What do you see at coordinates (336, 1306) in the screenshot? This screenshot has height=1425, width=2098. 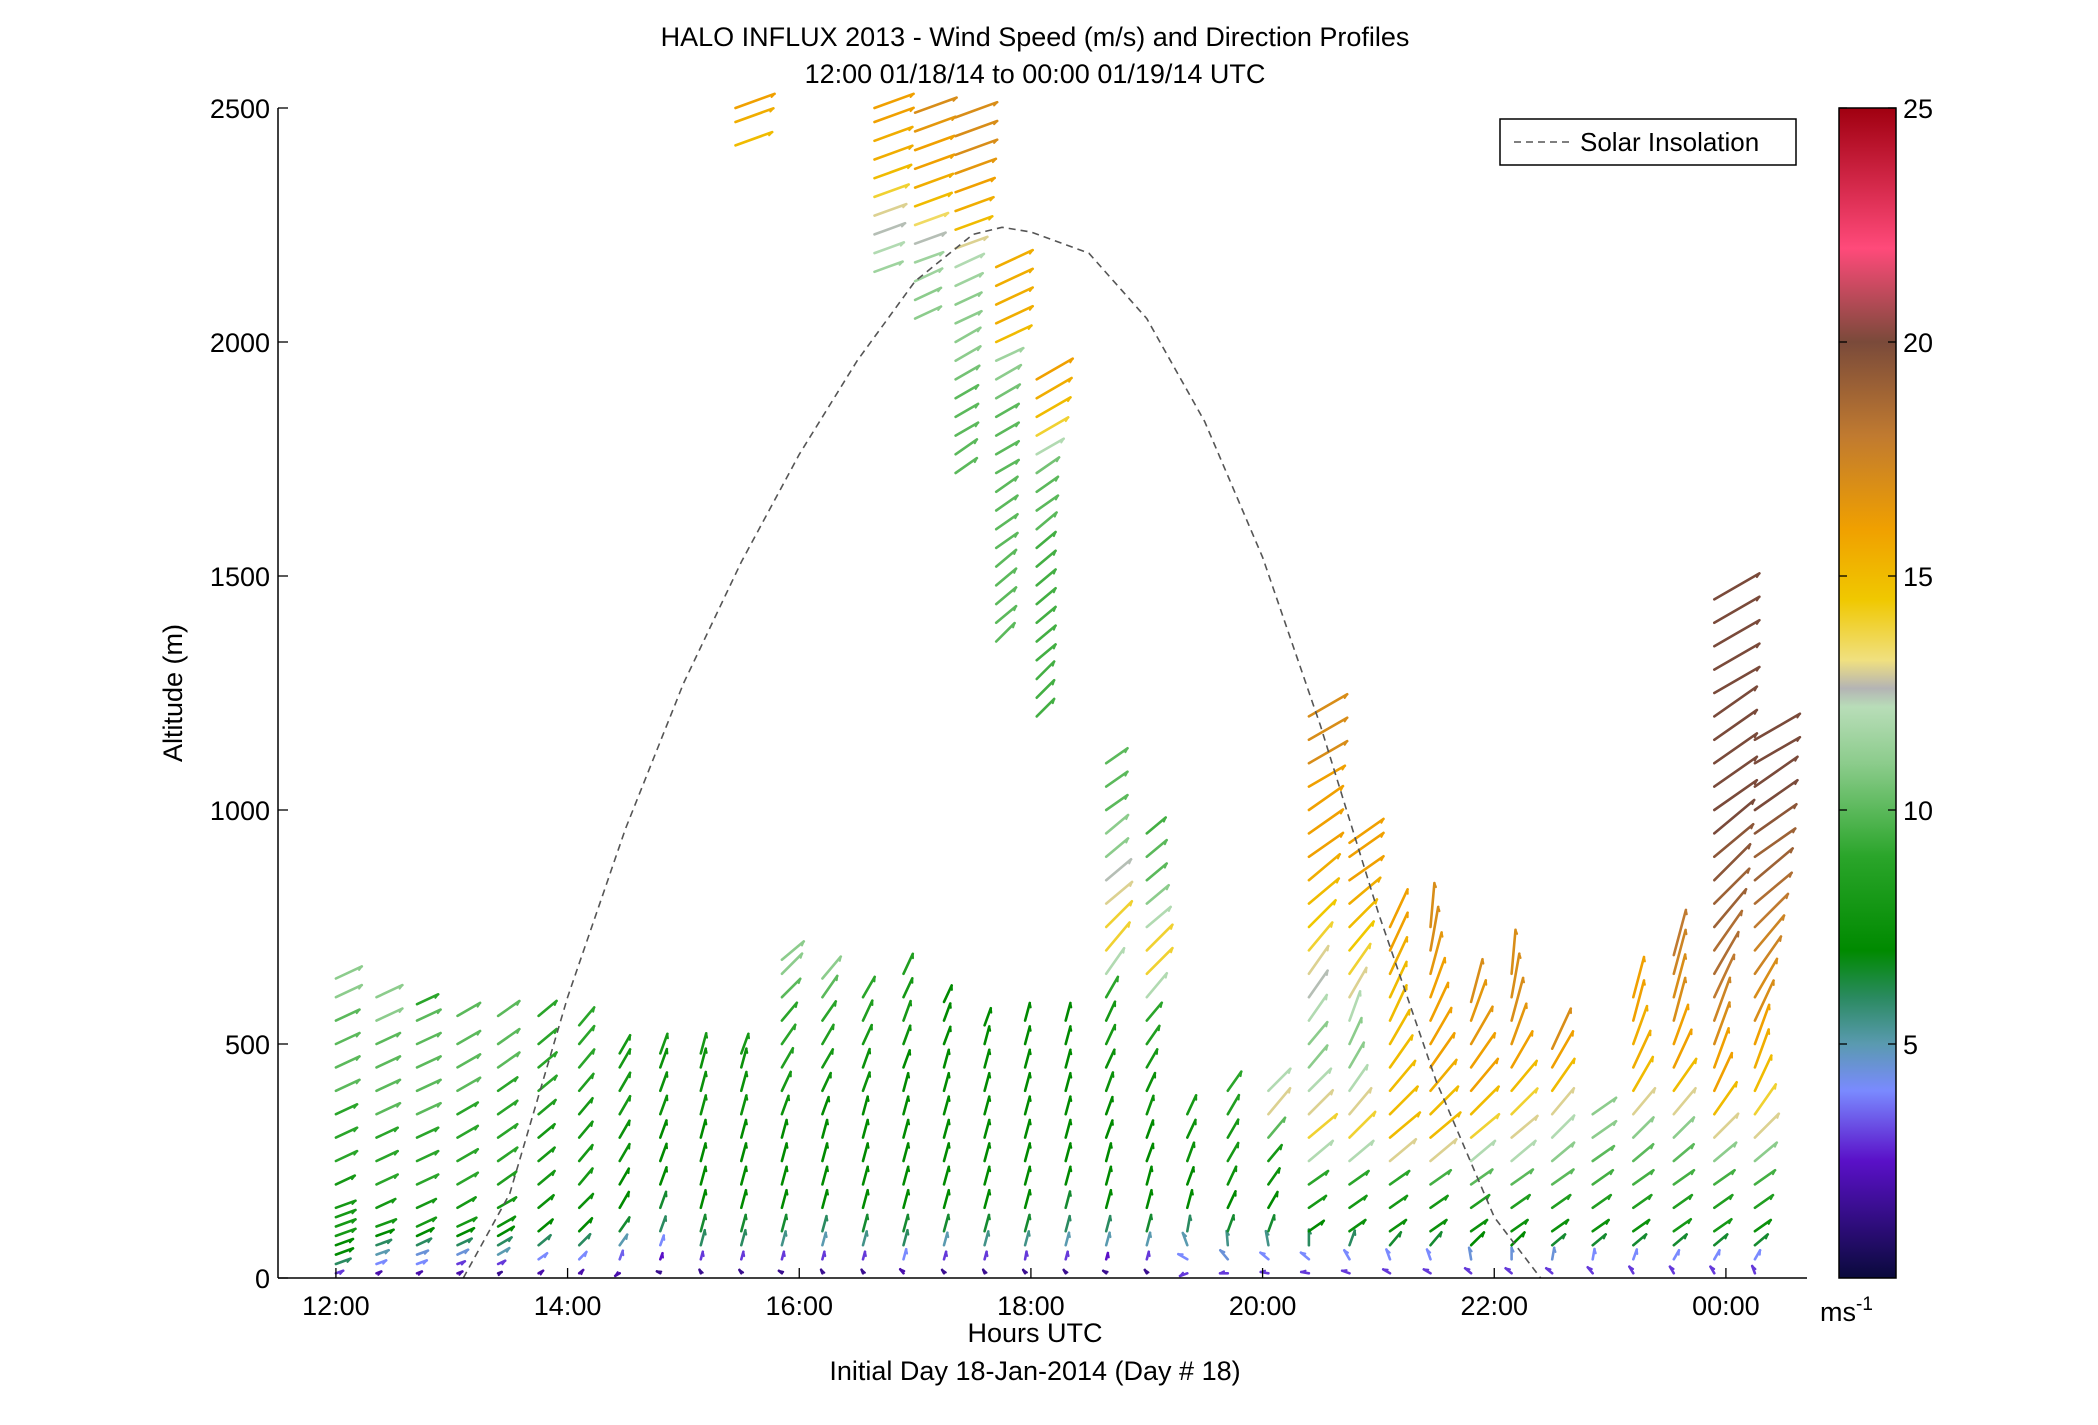 I see `x-tick-label: 12:00` at bounding box center [336, 1306].